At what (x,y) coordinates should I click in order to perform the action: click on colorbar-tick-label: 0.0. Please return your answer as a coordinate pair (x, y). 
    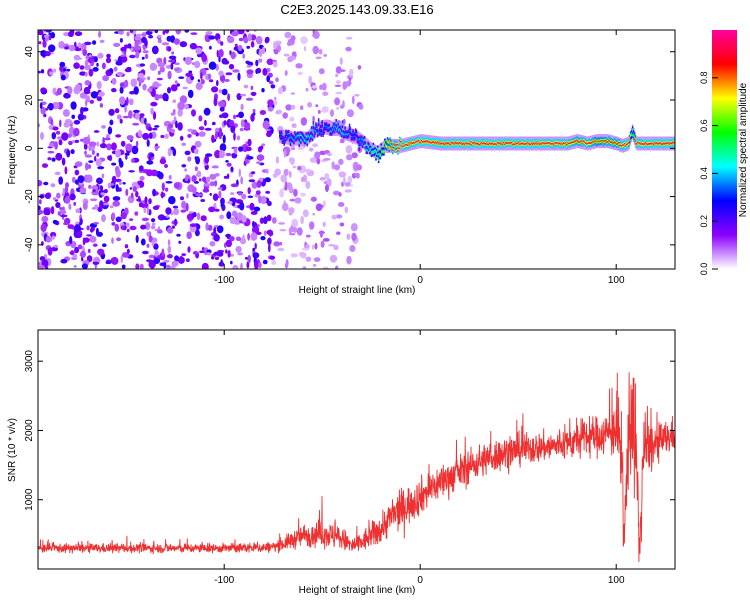
    Looking at the image, I should click on (704, 269).